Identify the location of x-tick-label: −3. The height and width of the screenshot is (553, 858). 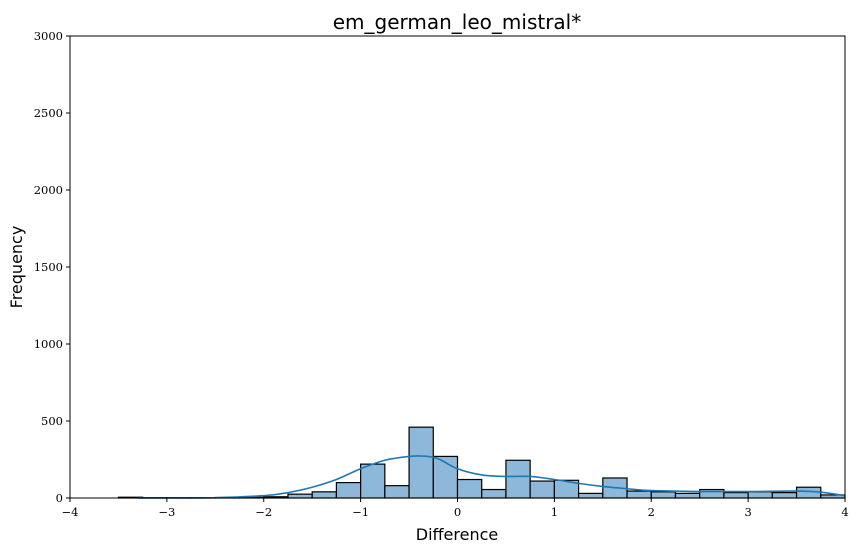
(166, 512).